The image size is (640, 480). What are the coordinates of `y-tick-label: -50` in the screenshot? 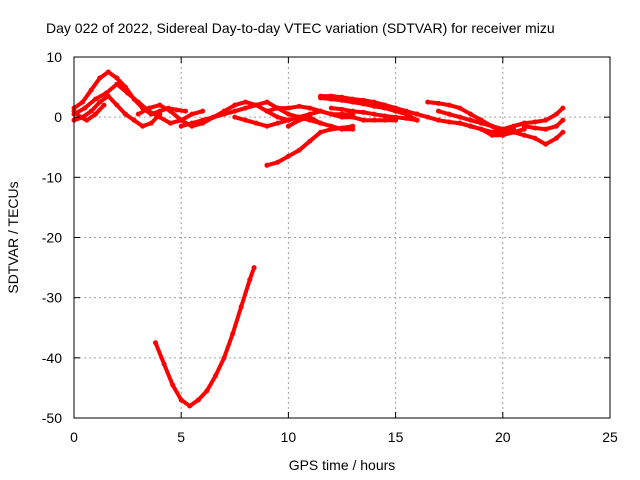 It's located at (52, 418).